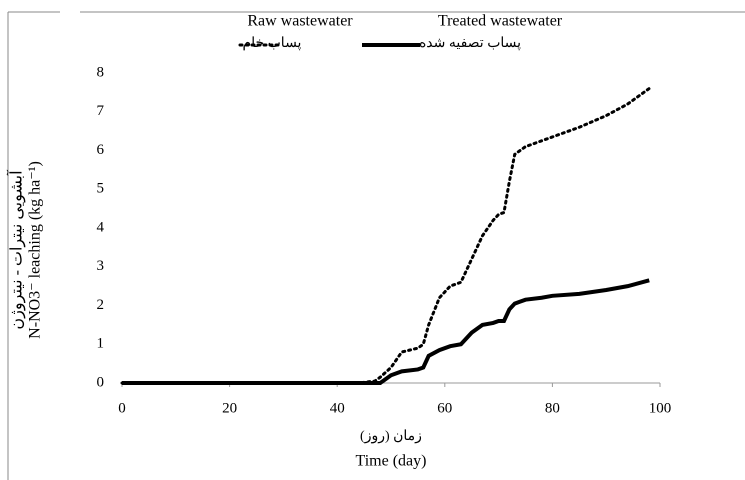 The height and width of the screenshot is (480, 745). Describe the element at coordinates (101, 344) in the screenshot. I see `y-tick-label: 1` at that location.